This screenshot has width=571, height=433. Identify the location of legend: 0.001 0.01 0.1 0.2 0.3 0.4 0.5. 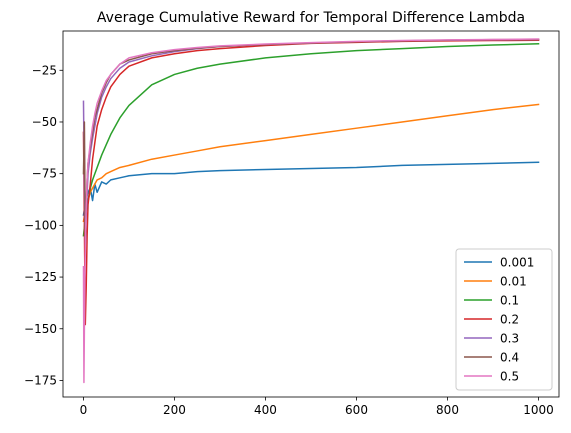
(504, 319).